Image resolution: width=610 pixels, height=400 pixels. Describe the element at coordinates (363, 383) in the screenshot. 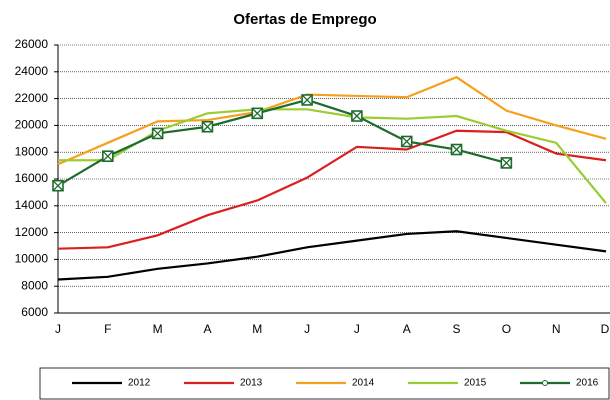

I see `legend-label: 2014` at that location.